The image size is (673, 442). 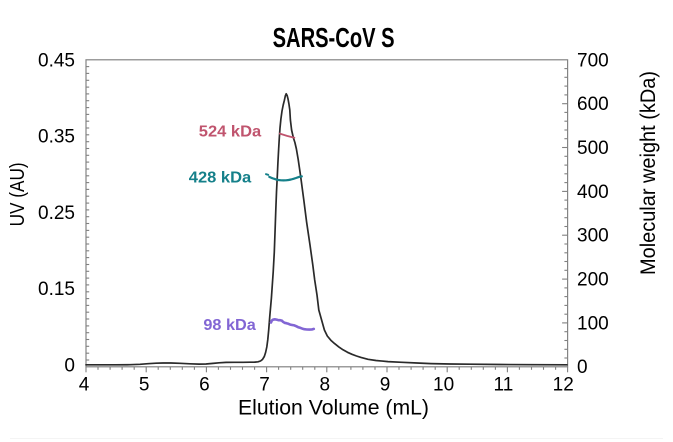 What do you see at coordinates (593, 192) in the screenshot?
I see `svg-text: 400` at bounding box center [593, 192].